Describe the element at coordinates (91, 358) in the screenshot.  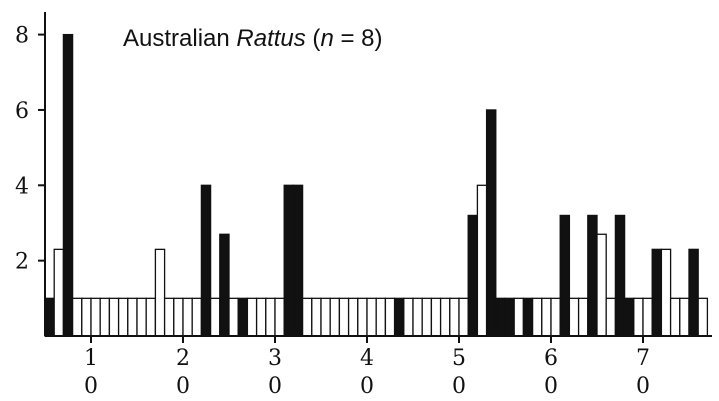
I see `x-tick-label-1: 1` at that location.